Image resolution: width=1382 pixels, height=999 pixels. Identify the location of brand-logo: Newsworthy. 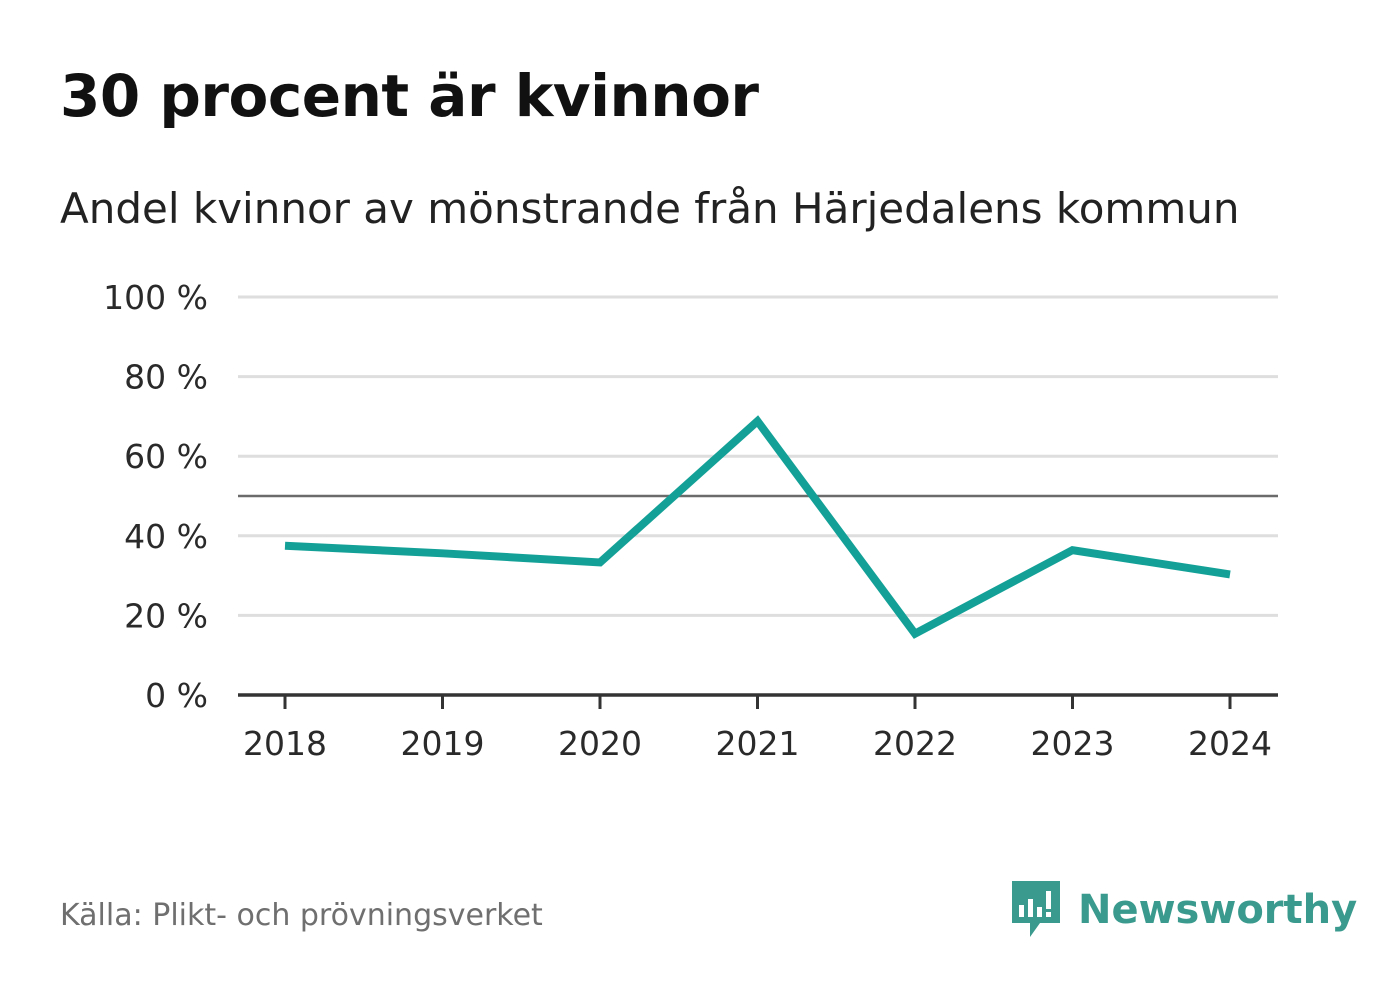
(1183, 910).